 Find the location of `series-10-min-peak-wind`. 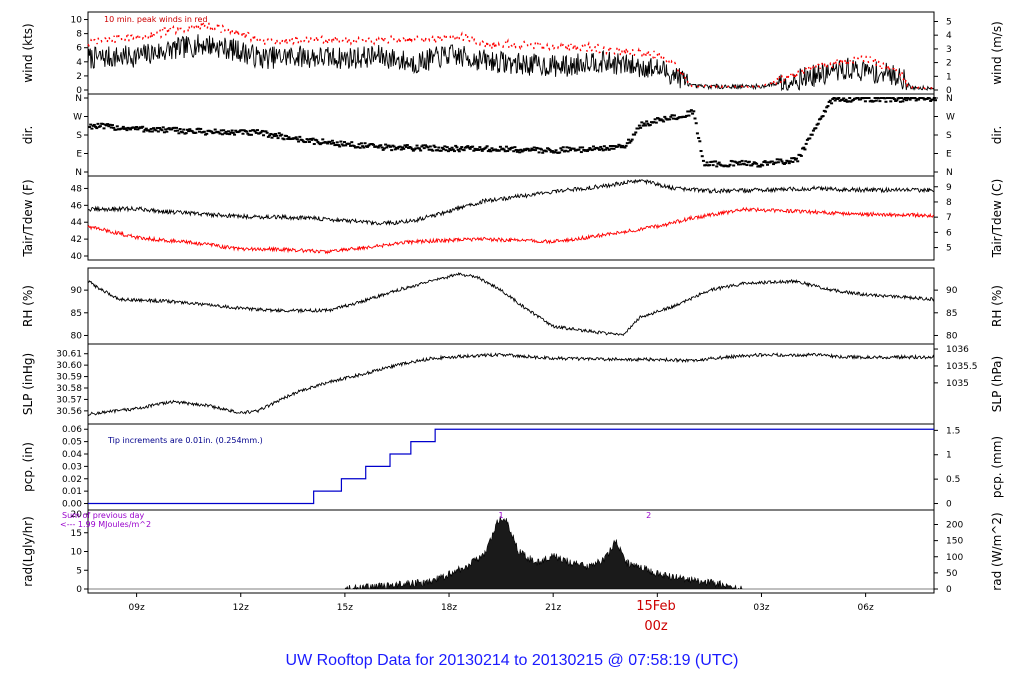

series-10-min-peak-wind is located at coordinates (511, 55).